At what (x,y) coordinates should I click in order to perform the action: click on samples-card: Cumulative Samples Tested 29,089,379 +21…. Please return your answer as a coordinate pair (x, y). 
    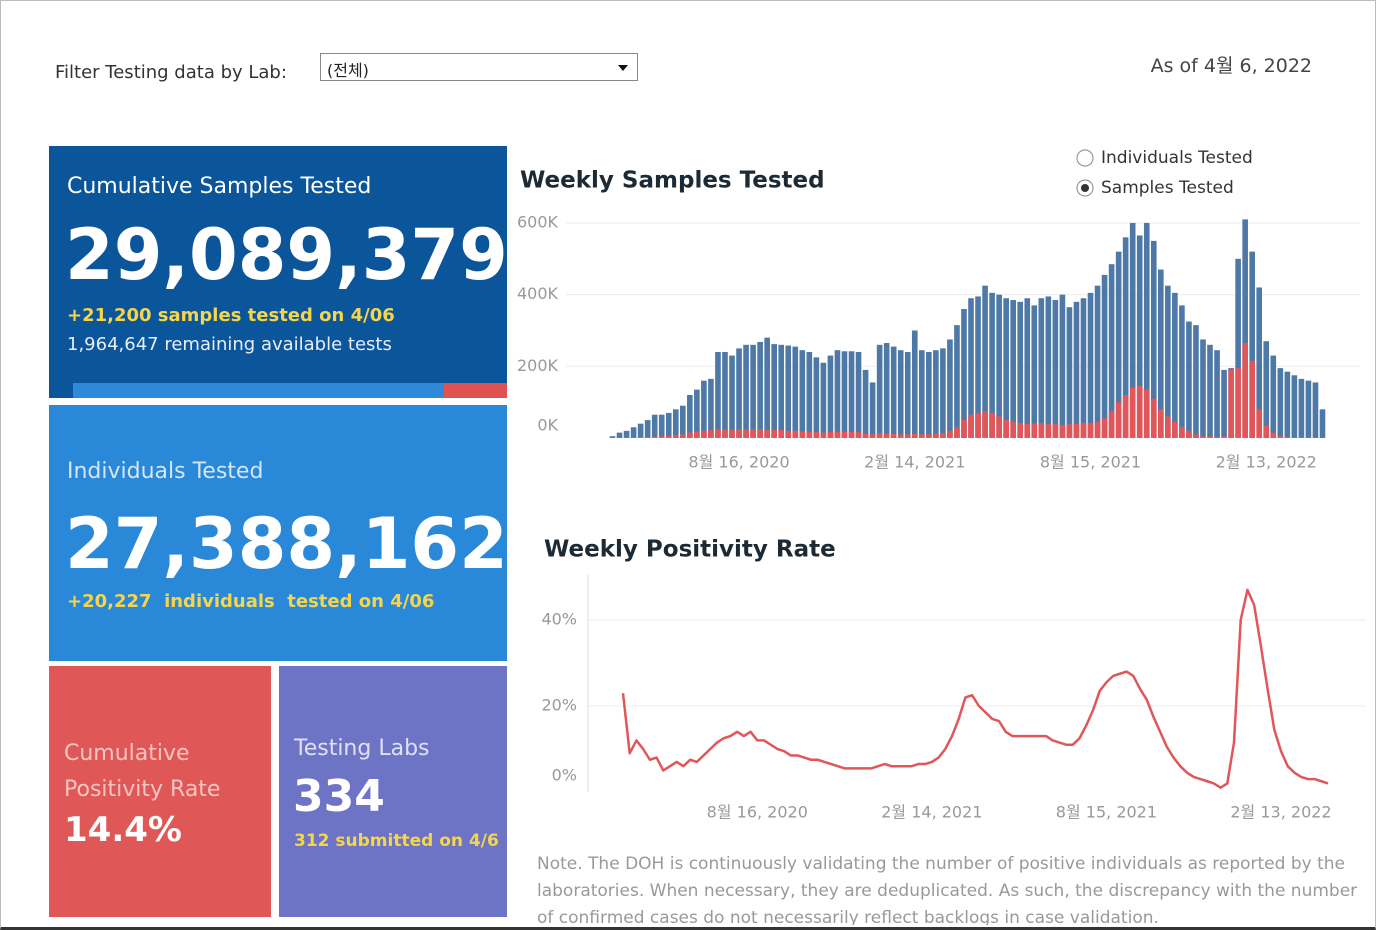
    Looking at the image, I should click on (278, 272).